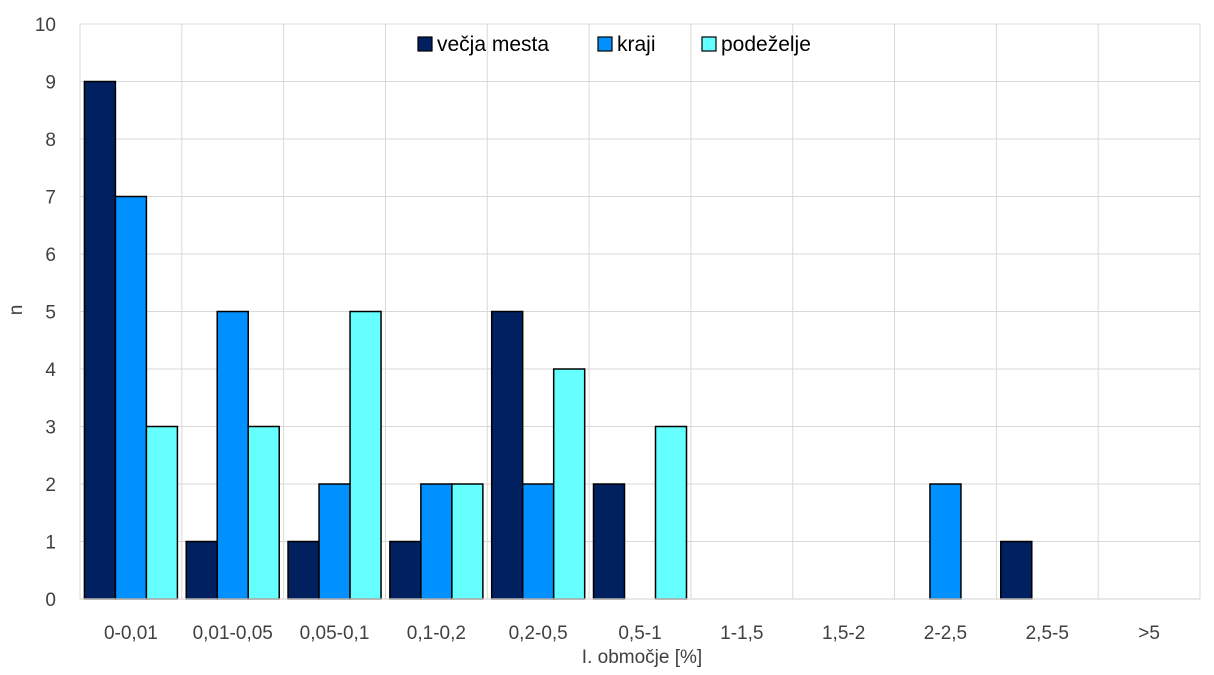 The image size is (1214, 675). What do you see at coordinates (50, 313) in the screenshot?
I see `y-tick-label: 5` at bounding box center [50, 313].